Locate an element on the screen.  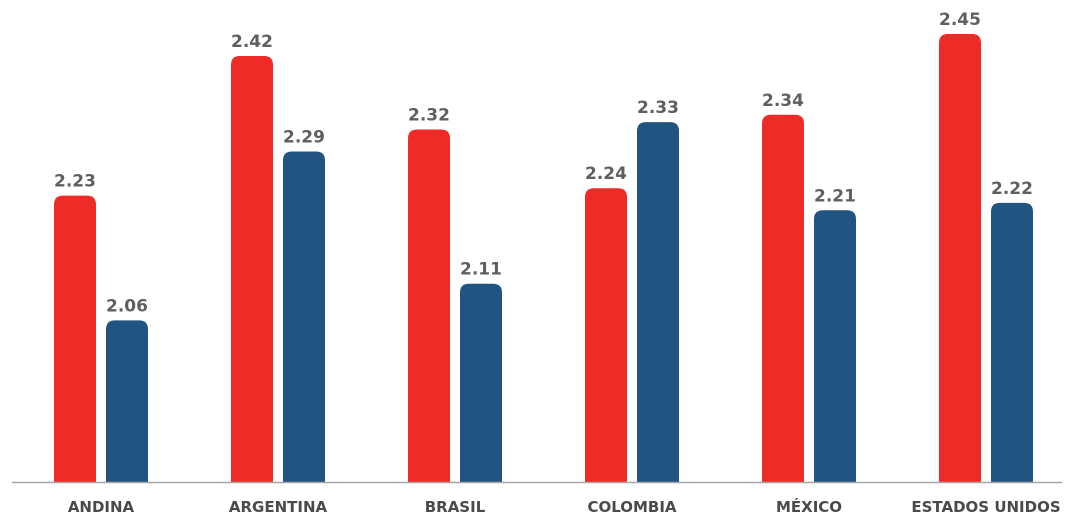
bar-red-méxico is located at coordinates (783, 298).